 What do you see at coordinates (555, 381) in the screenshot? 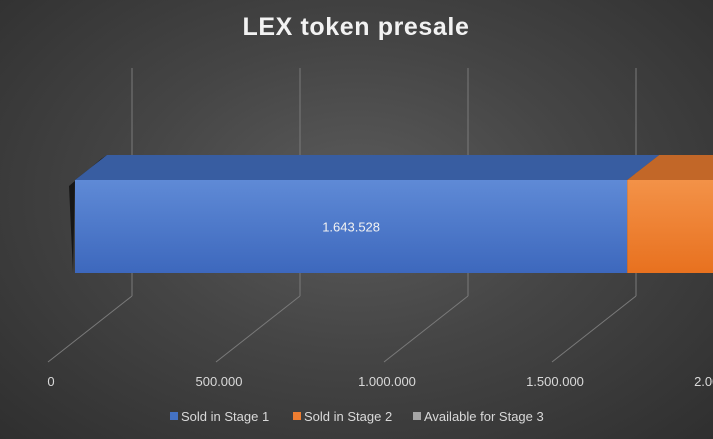
I see `tick-label-3: 1.500.000` at bounding box center [555, 381].